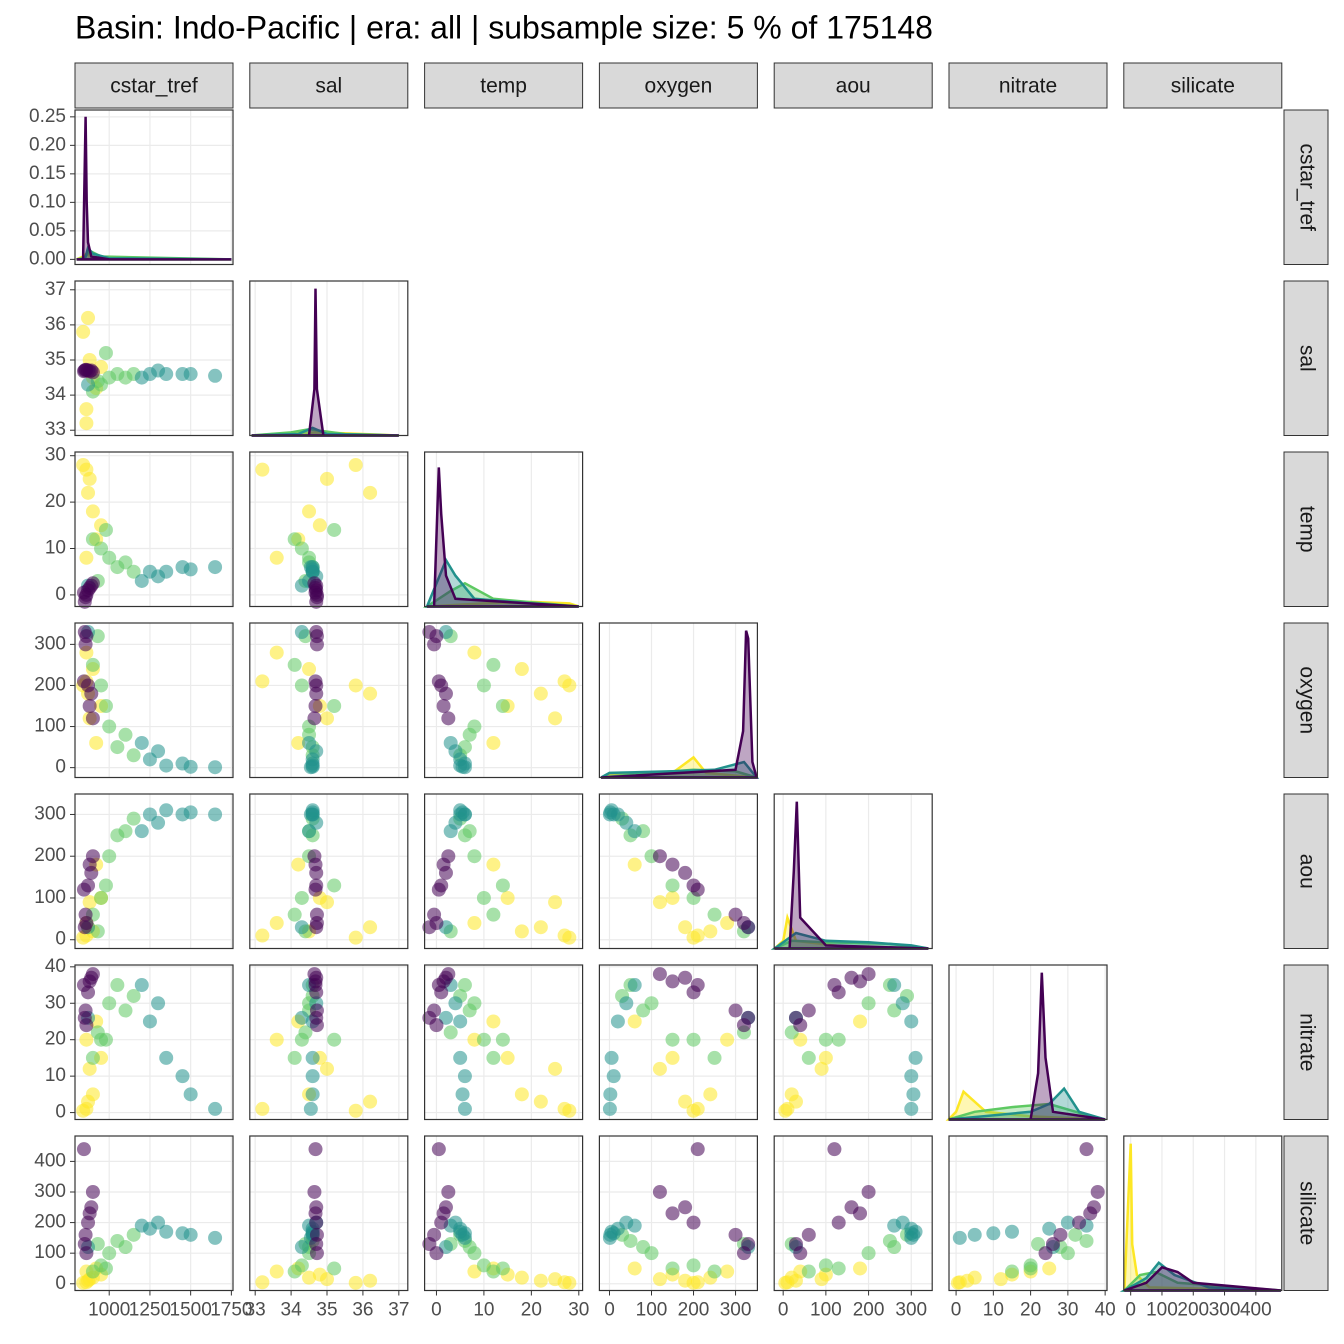 The height and width of the screenshot is (1344, 1344). What do you see at coordinates (956, 1310) in the screenshot?
I see `x-tick-label: 0` at bounding box center [956, 1310].